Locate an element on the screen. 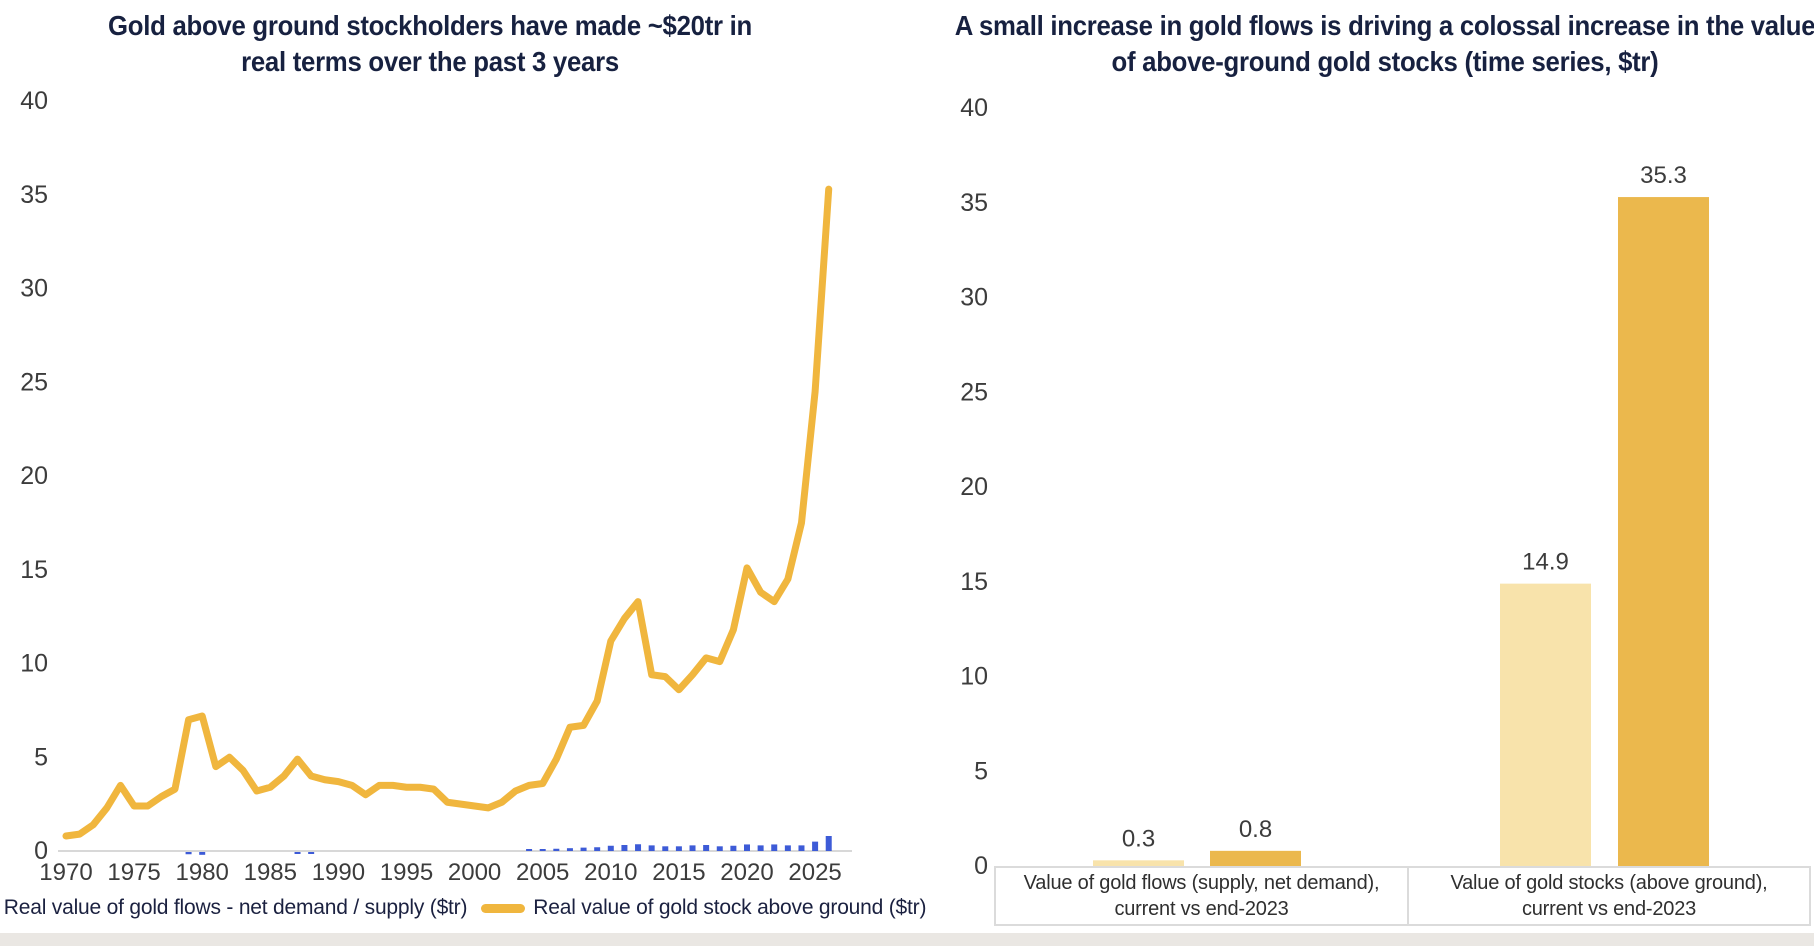 The image size is (1814, 946). x-axis-tick: 2010 is located at coordinates (610, 872).